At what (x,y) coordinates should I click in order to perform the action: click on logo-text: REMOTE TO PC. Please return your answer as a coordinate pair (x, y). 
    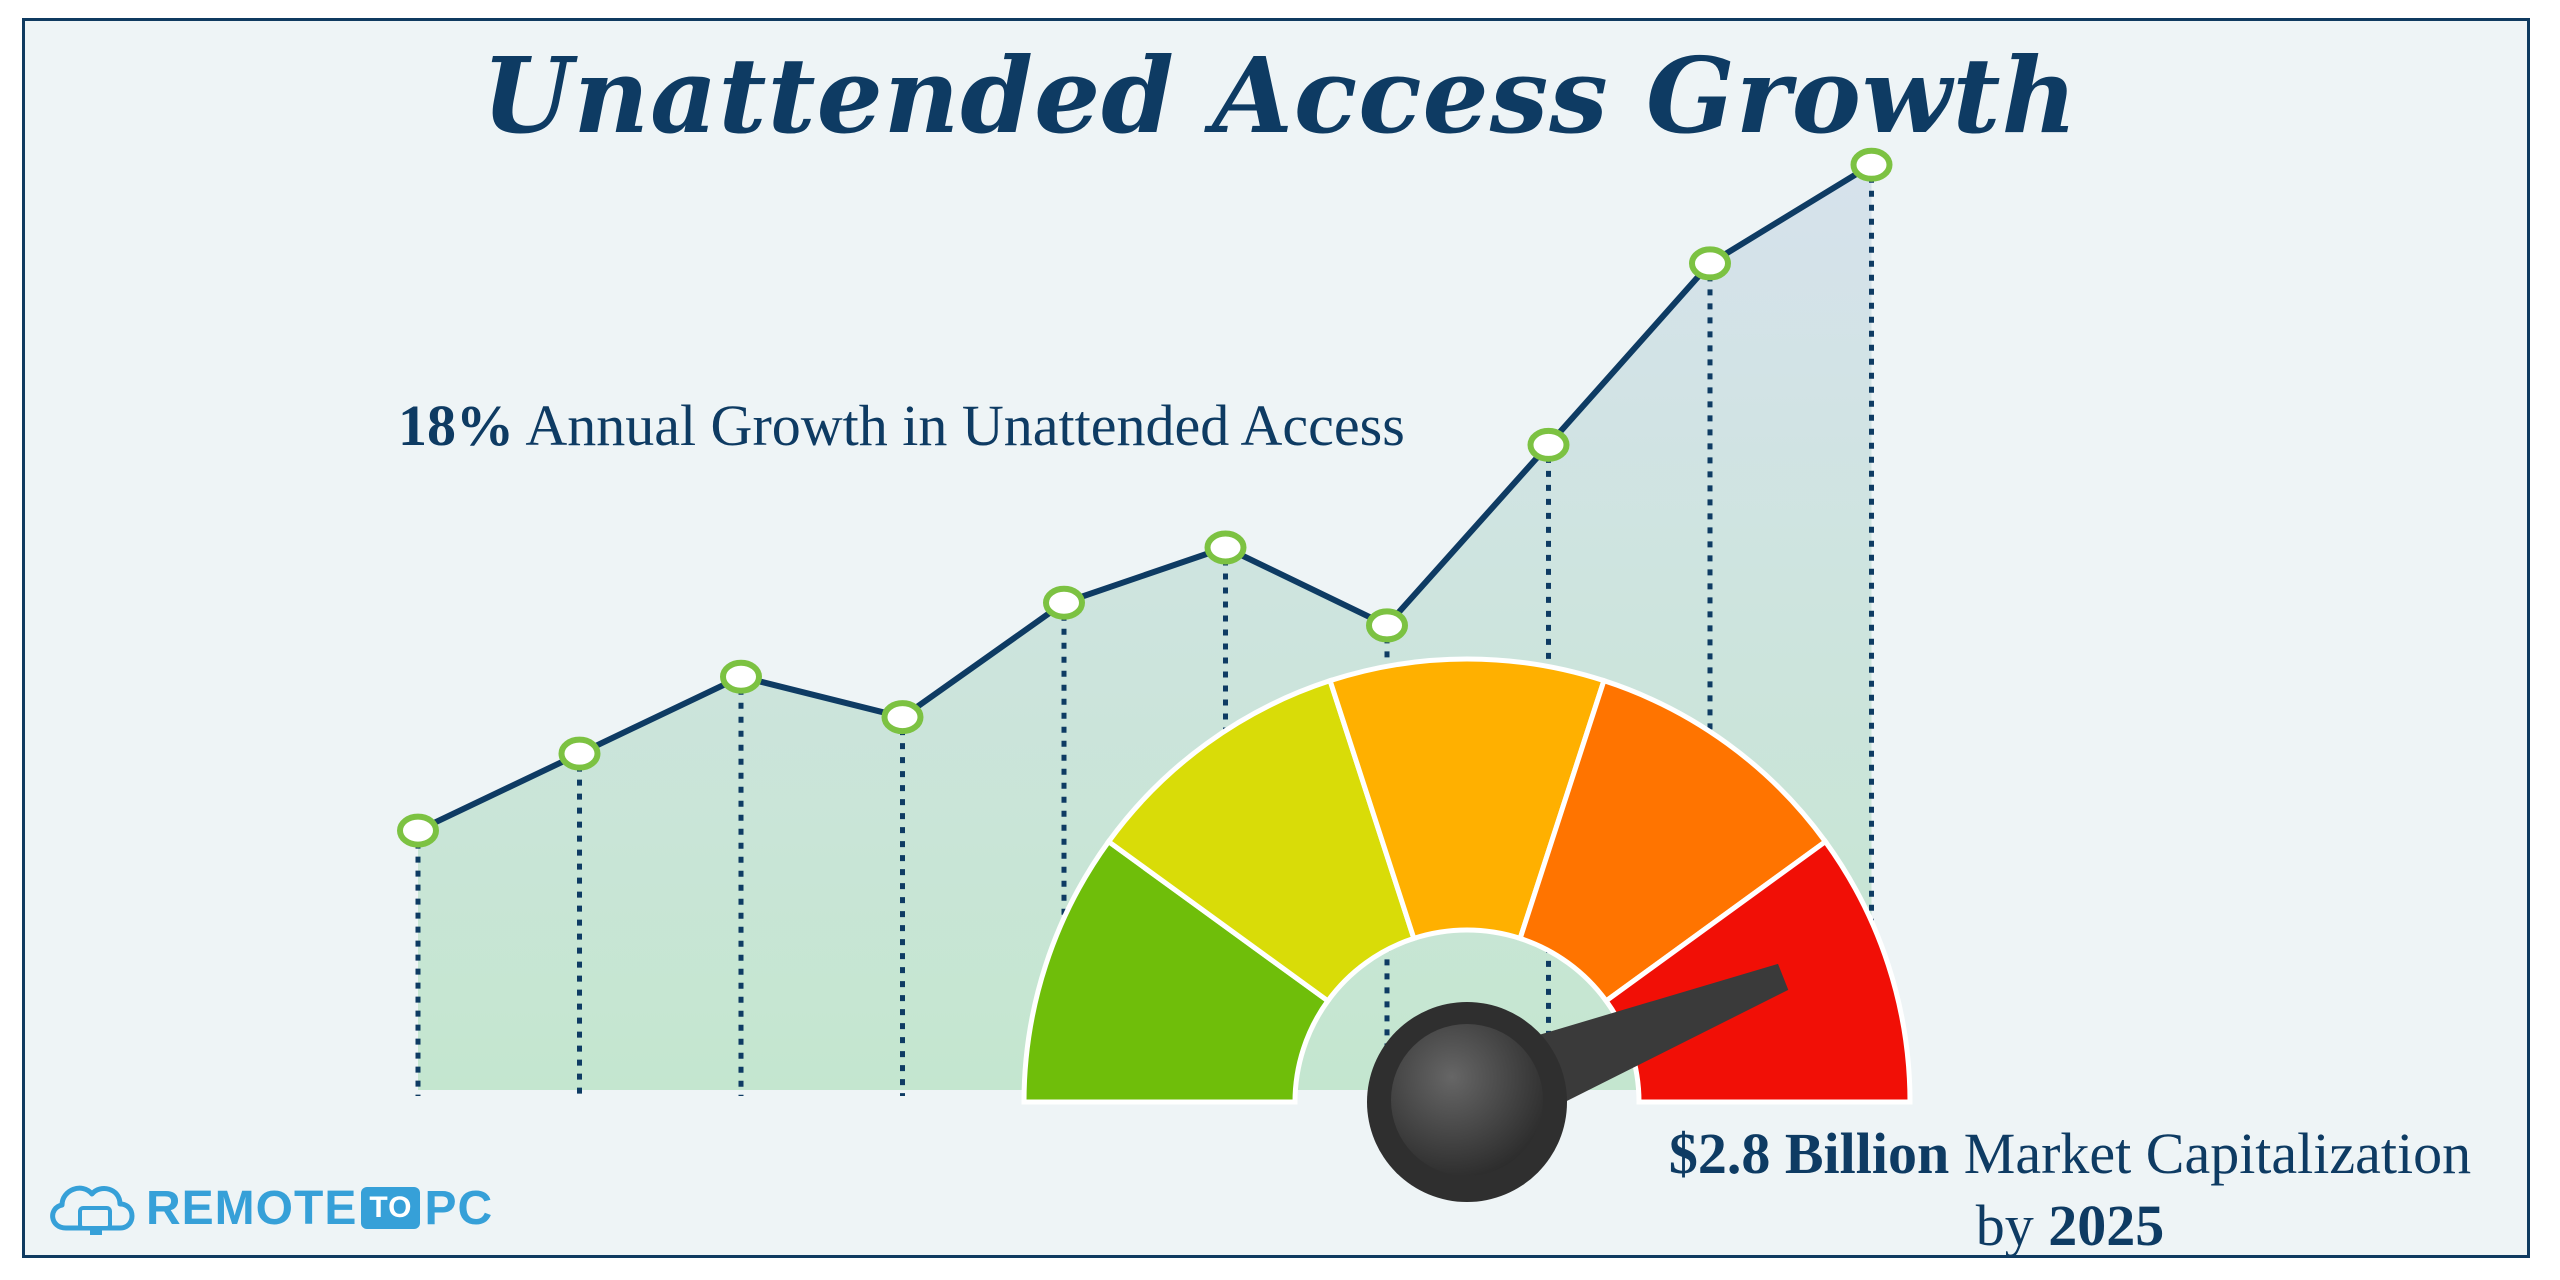
    Looking at the image, I should click on (319, 1208).